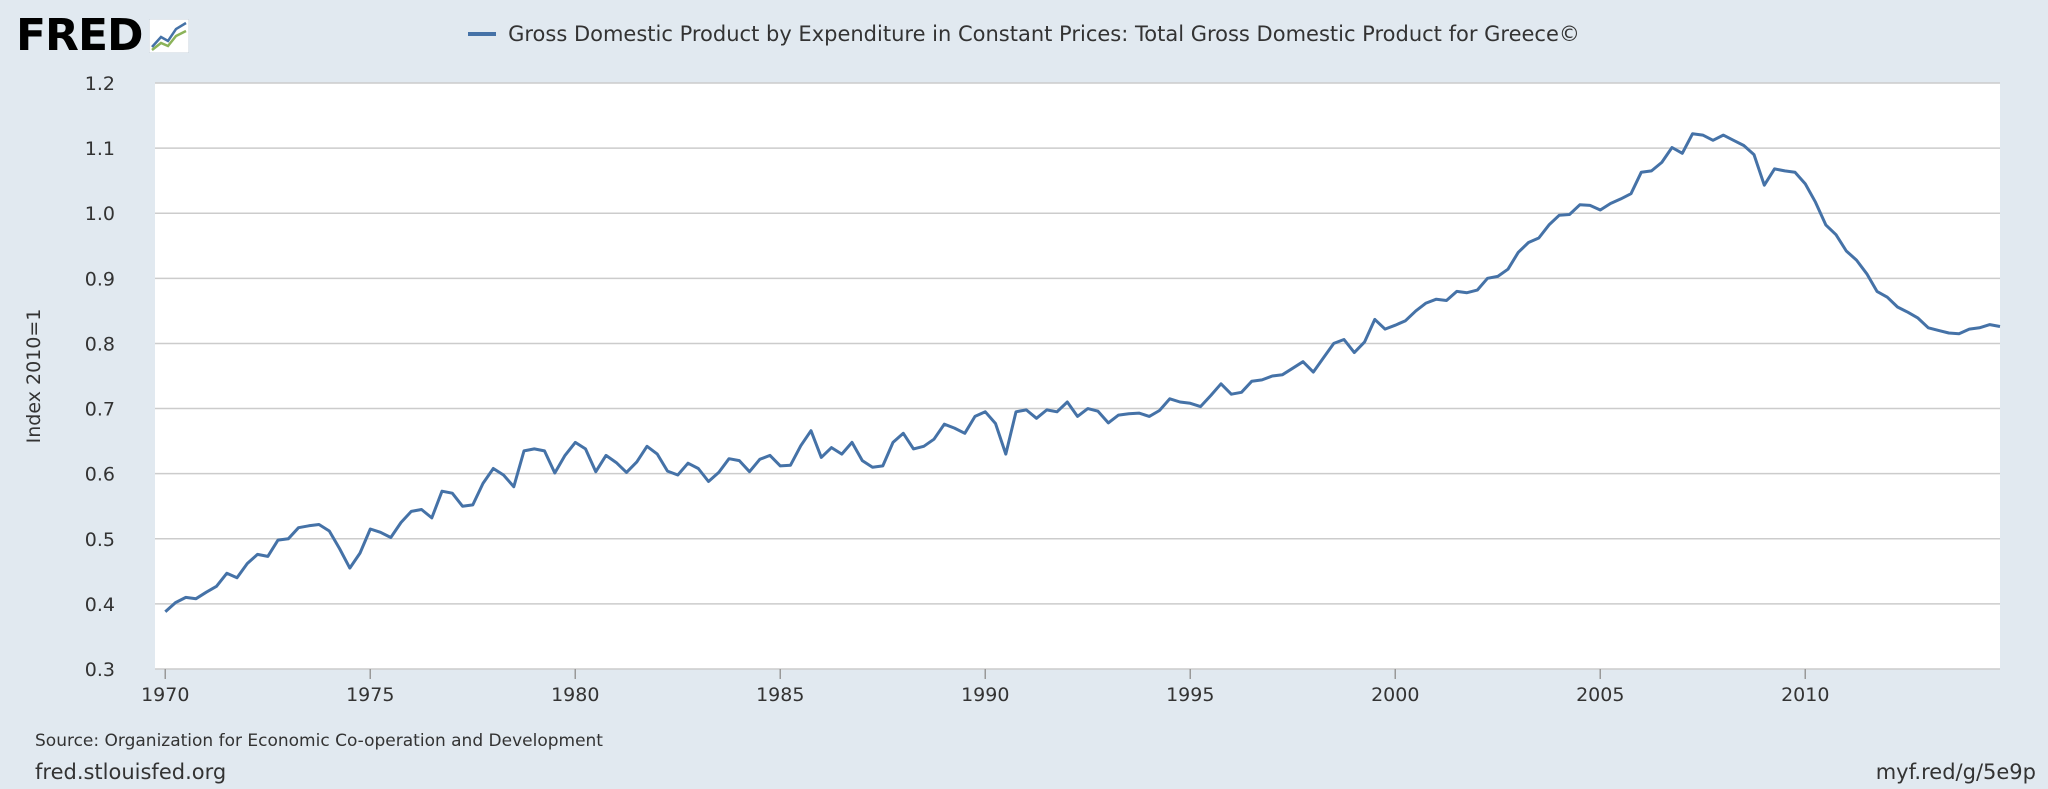  I want to click on fred-logo: FRED, so click(102, 36).